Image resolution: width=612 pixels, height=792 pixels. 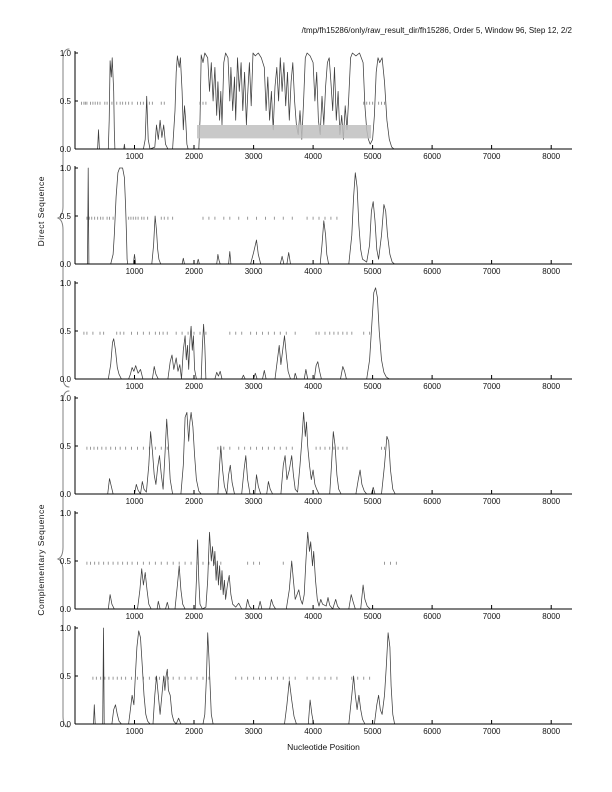 I want to click on prediction-region-bar, so click(x=284, y=132).